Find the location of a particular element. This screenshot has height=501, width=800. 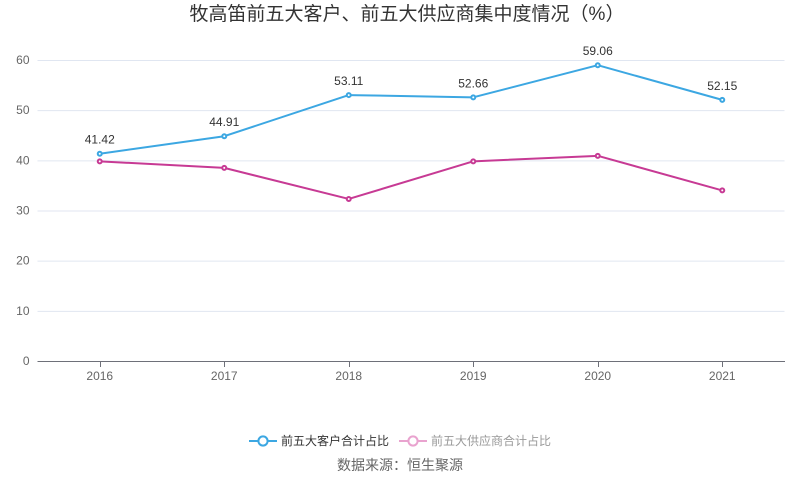

x-axis-label: 2021 is located at coordinates (722, 376).